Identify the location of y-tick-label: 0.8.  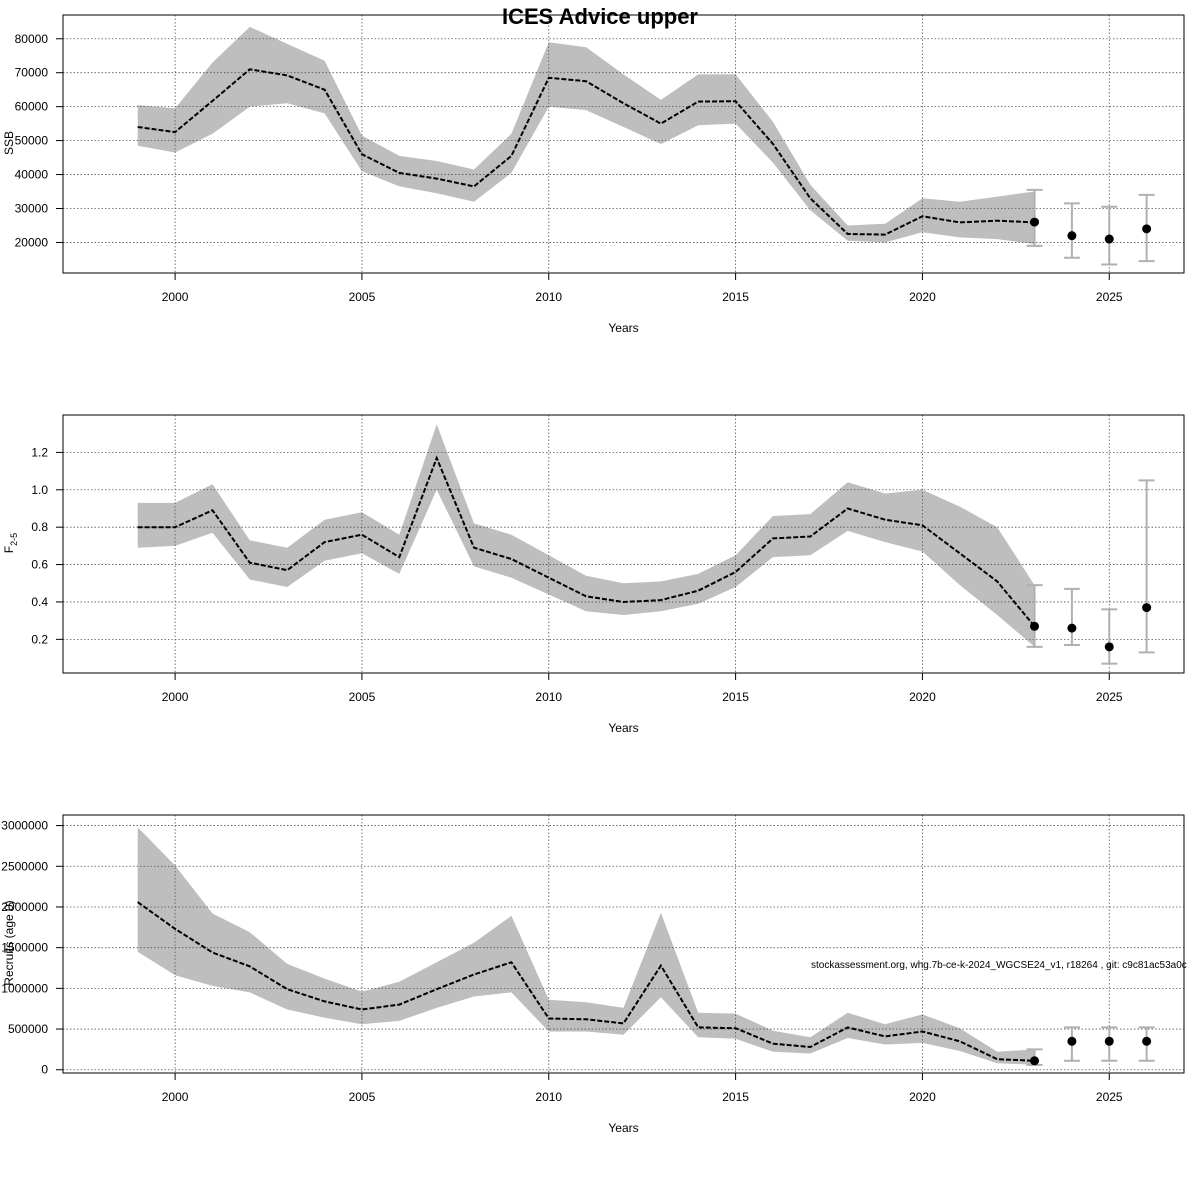
(39, 527).